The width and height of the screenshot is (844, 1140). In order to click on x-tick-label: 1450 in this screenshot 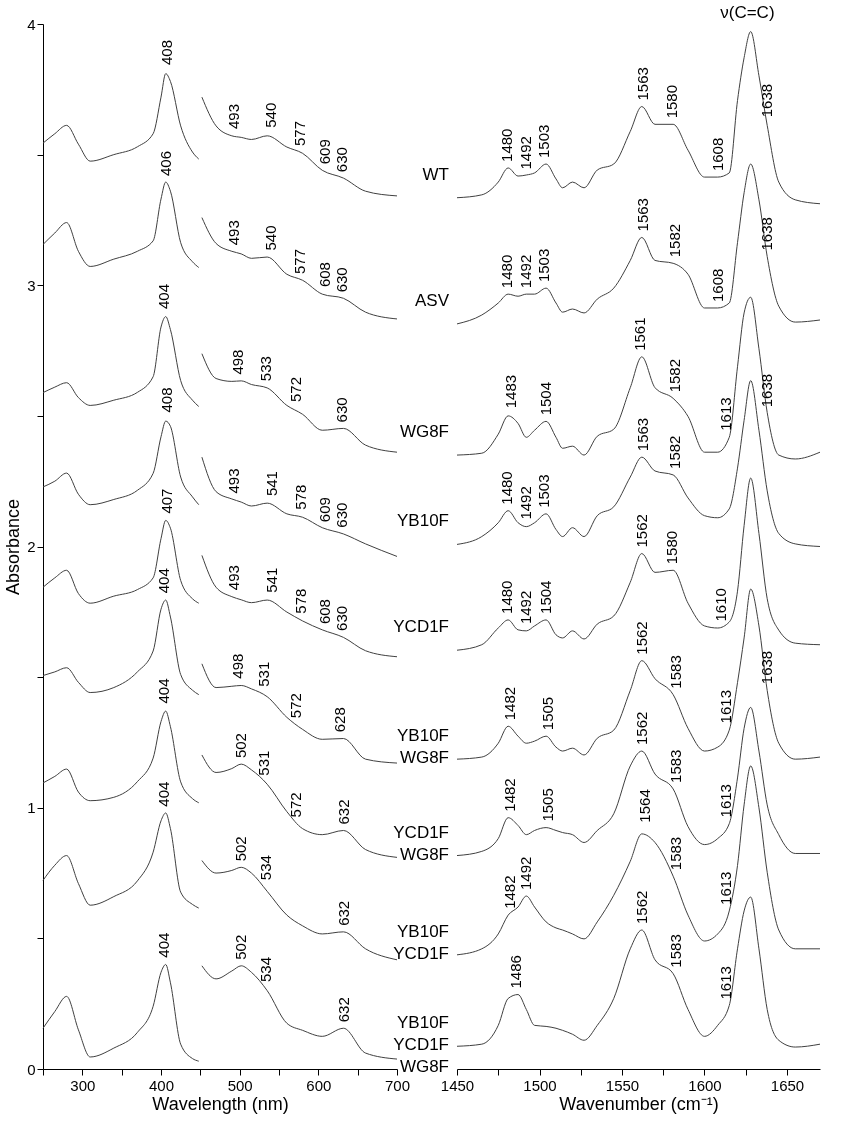, I will do `click(457, 1085)`.